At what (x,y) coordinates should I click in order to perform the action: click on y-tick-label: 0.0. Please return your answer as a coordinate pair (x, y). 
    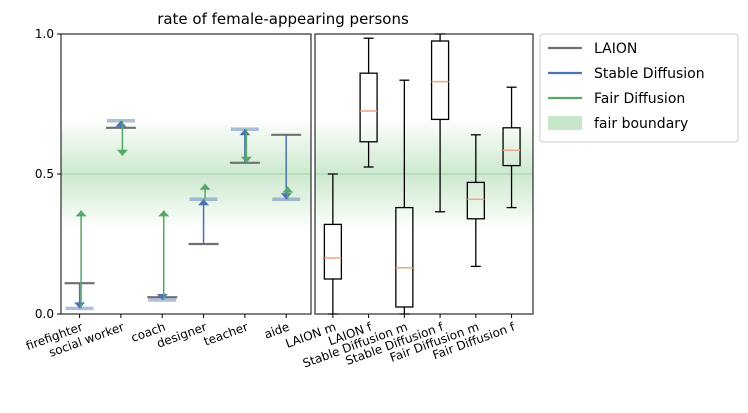
    Looking at the image, I should click on (44, 314).